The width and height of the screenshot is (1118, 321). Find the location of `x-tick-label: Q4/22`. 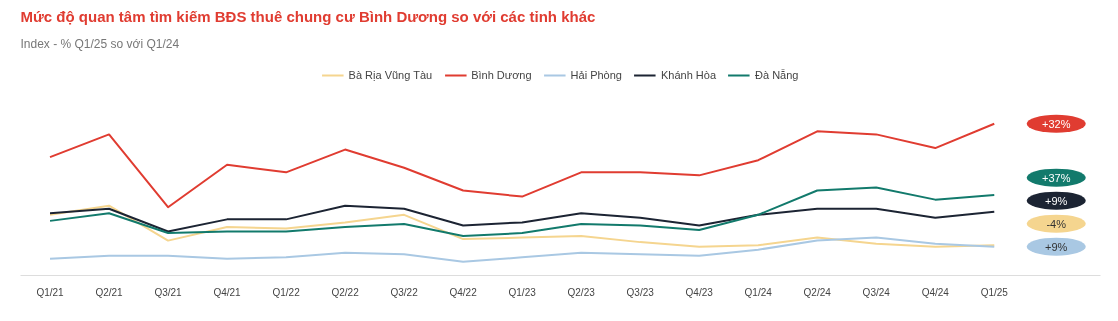

x-tick-label: Q4/22 is located at coordinates (463, 292).